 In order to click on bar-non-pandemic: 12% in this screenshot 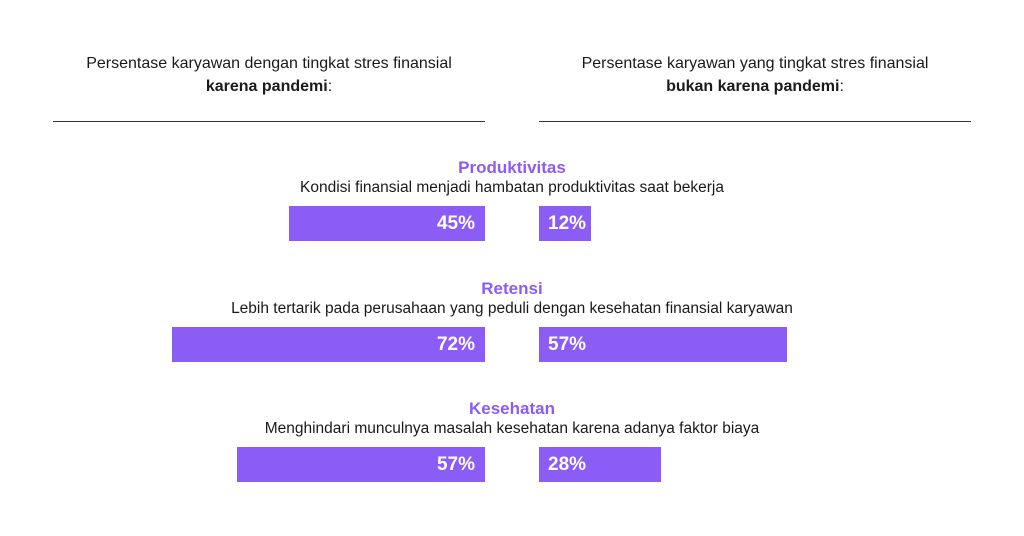, I will do `click(565, 223)`.